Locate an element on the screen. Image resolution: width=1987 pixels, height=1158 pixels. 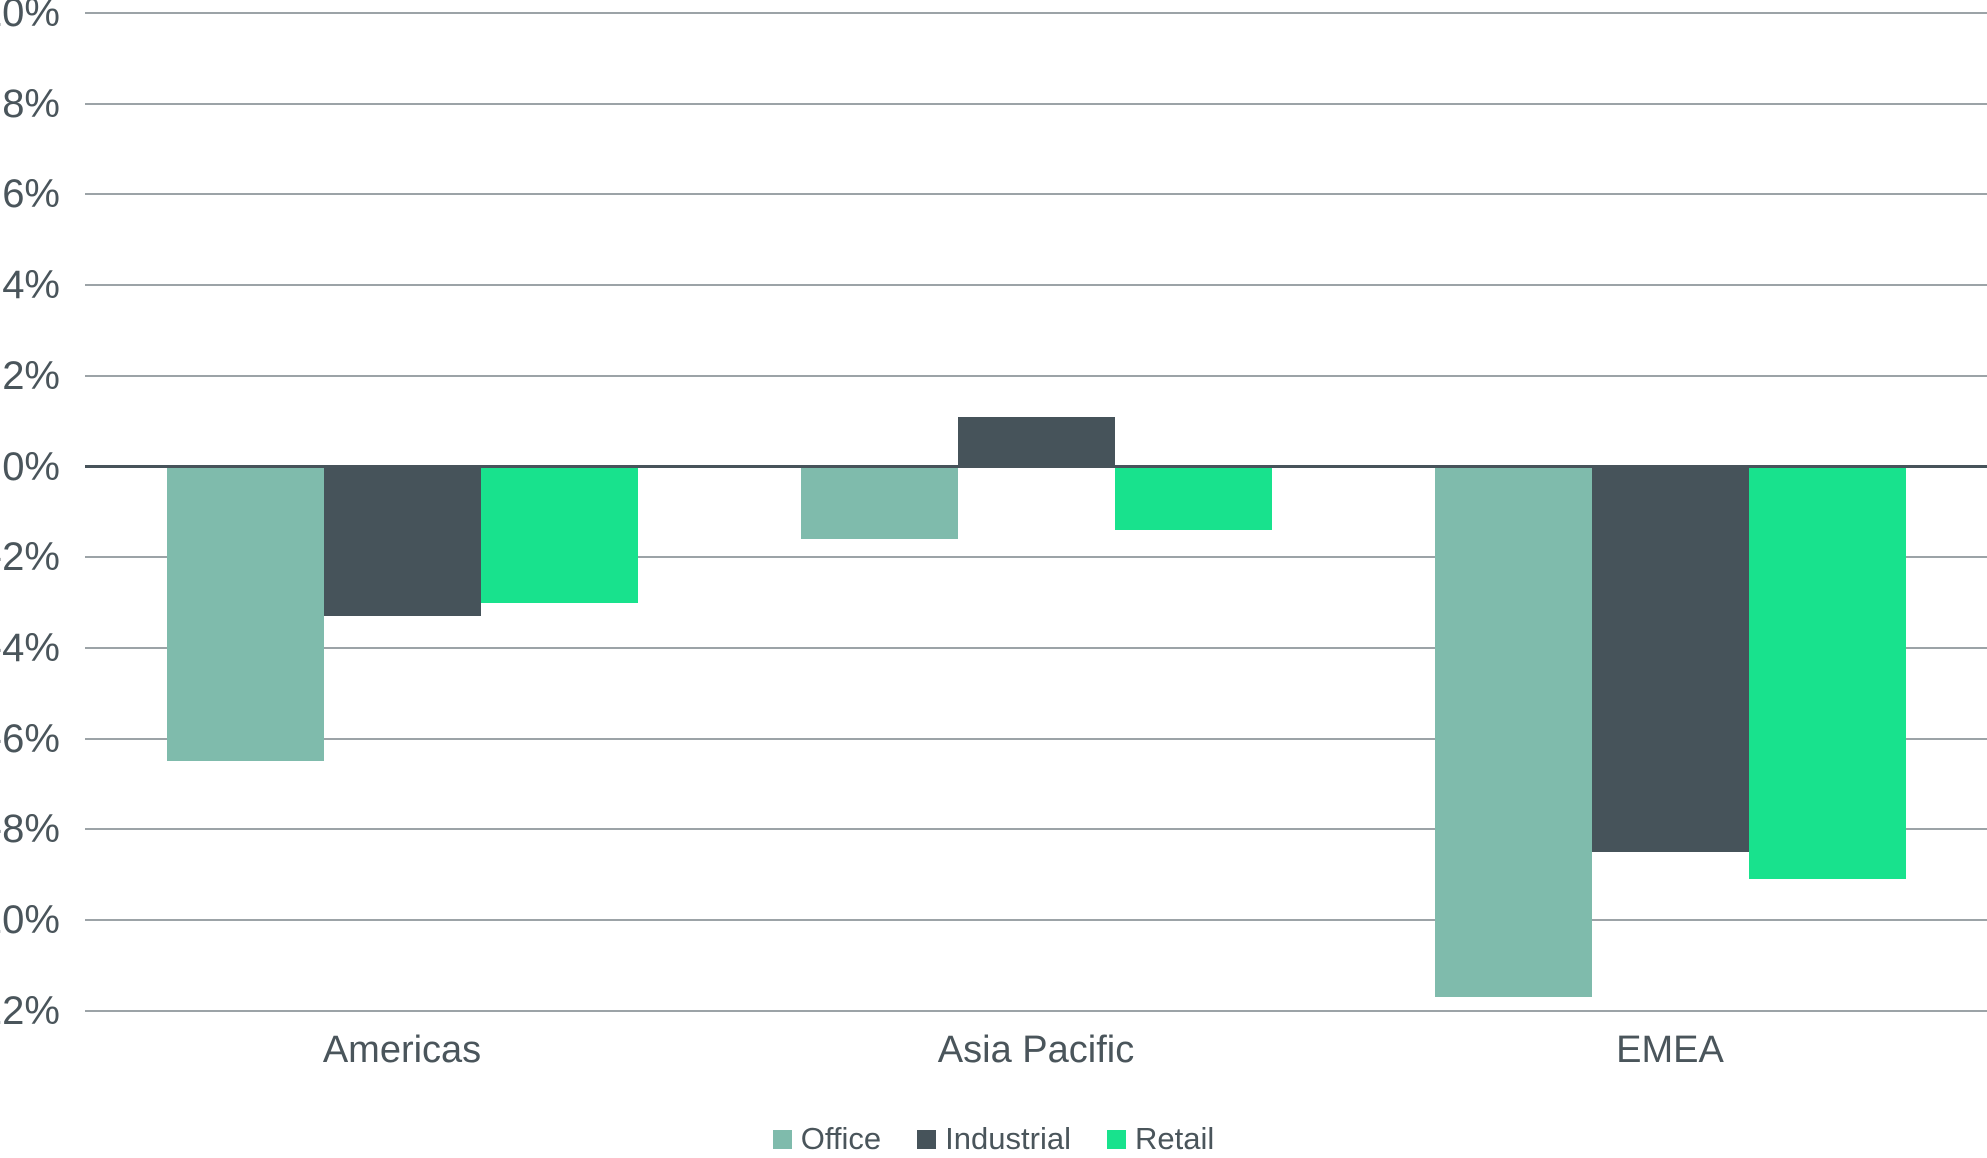
legend-swatch-retail is located at coordinates (1116, 1139).